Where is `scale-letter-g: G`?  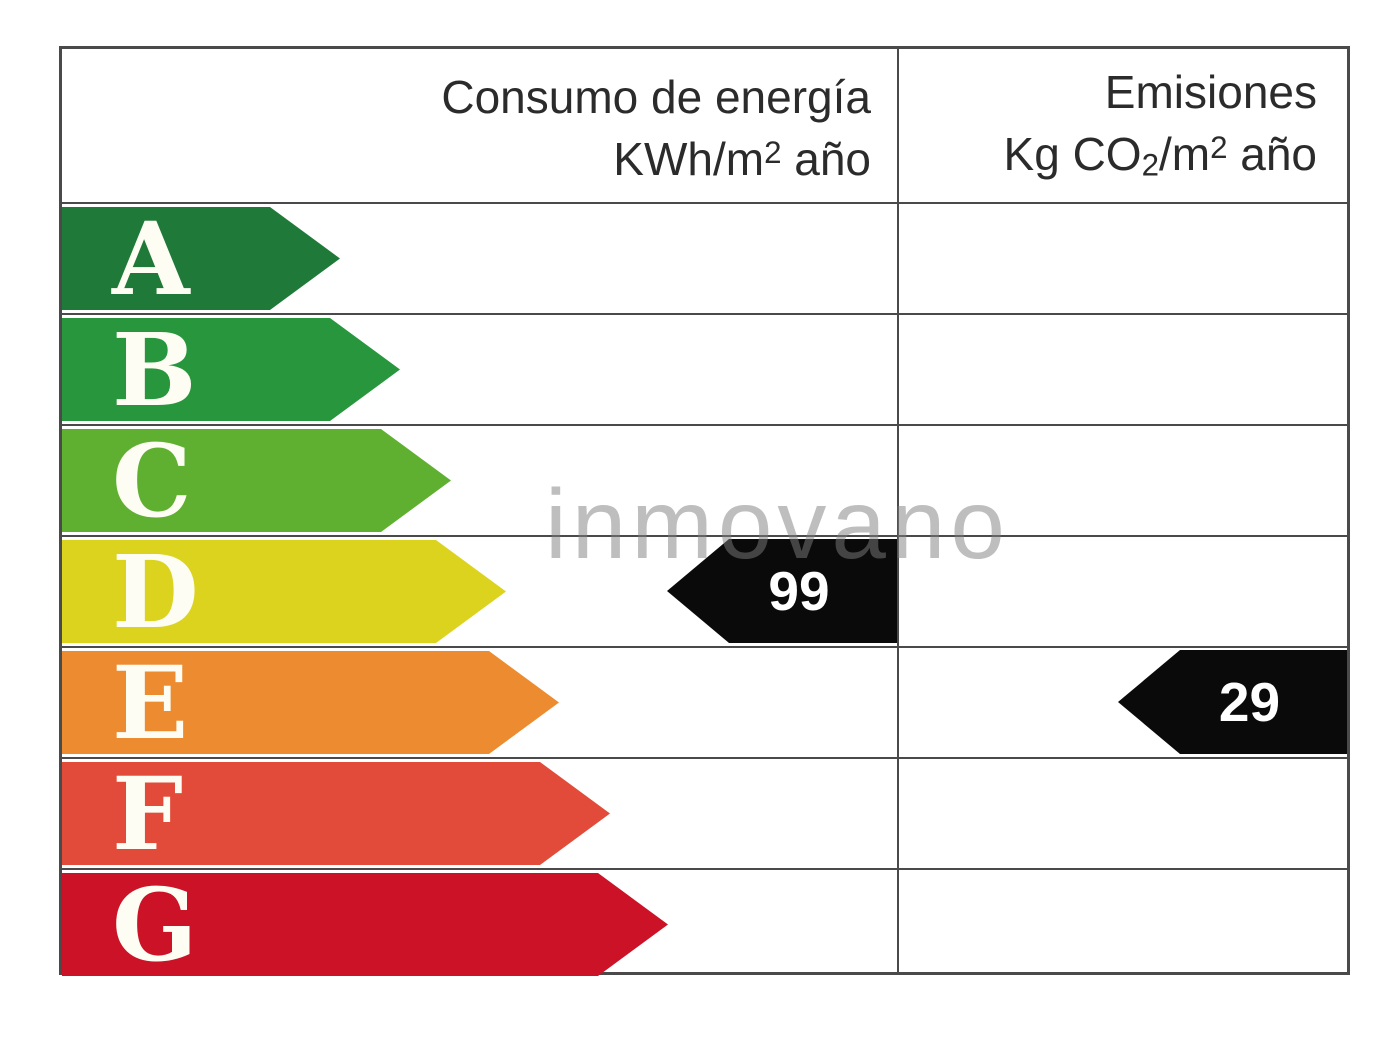 scale-letter-g: G is located at coordinates (155, 924).